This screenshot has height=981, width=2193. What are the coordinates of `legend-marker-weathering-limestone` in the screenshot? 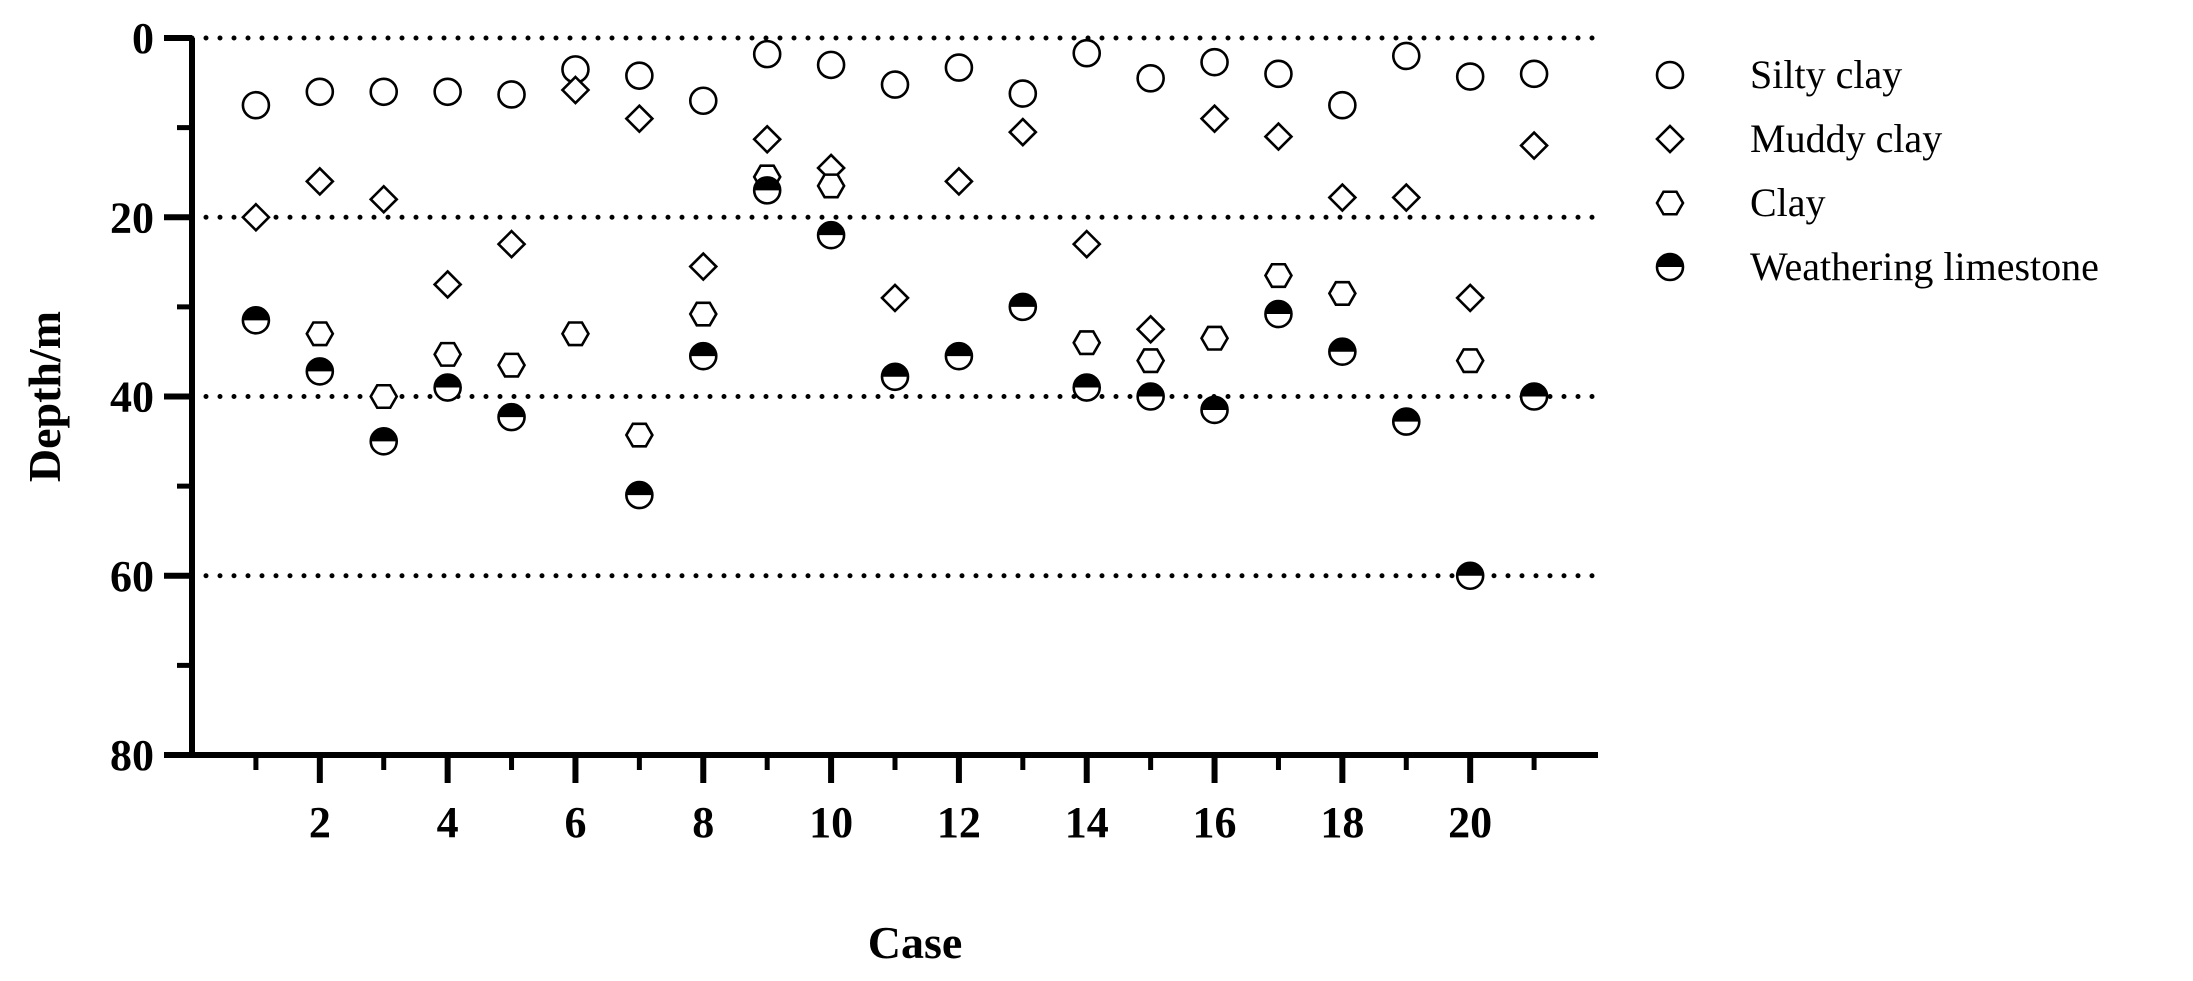 It's located at (1670, 267).